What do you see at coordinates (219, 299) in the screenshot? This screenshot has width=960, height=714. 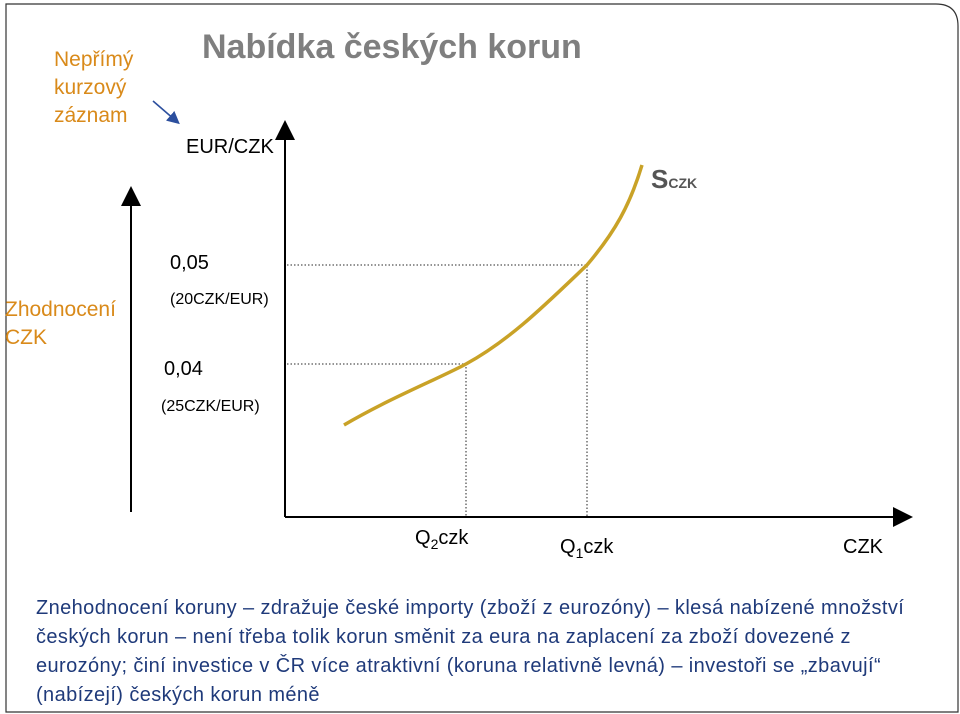 I see `price-high-note: (20CZK/EUR)` at bounding box center [219, 299].